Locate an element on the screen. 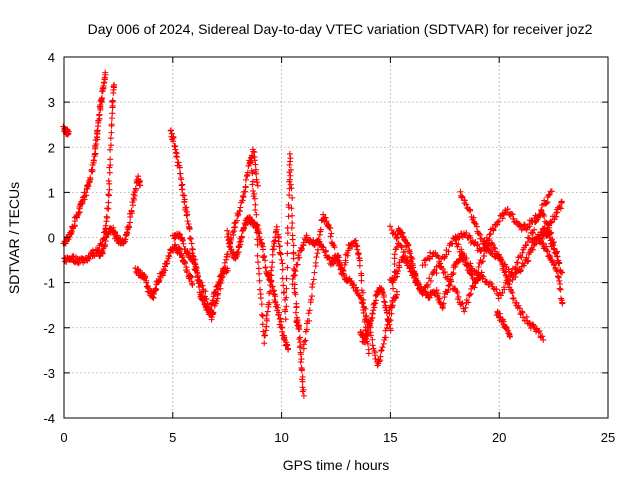 This screenshot has height=480, width=640. x-tick-label: 0 is located at coordinates (63, 437).